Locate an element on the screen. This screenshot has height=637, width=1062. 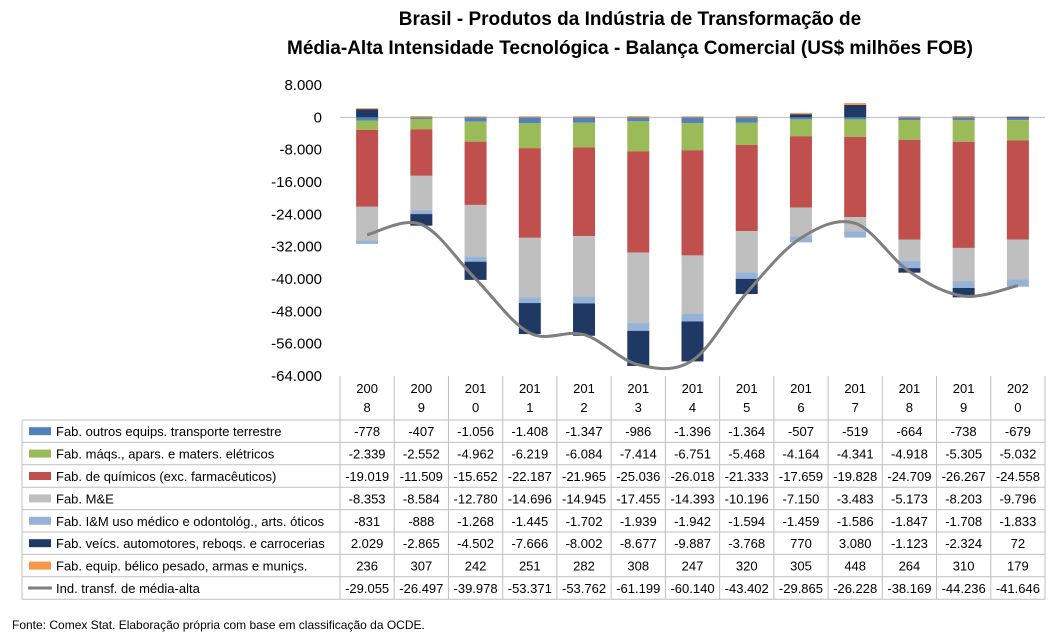
data-label: -4.164 is located at coordinates (801, 454).